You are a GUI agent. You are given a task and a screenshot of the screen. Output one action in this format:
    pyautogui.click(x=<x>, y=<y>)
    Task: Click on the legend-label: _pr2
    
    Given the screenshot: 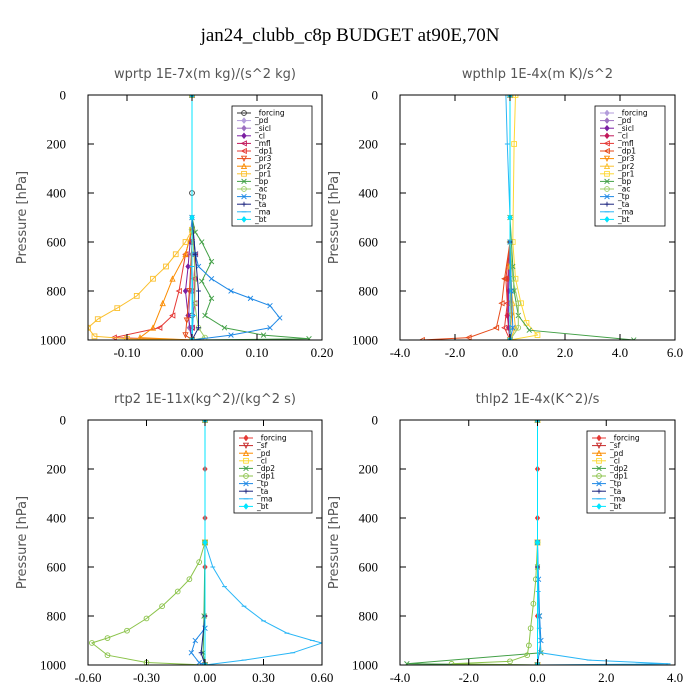 What is the action you would take?
    pyautogui.click(x=626, y=166)
    